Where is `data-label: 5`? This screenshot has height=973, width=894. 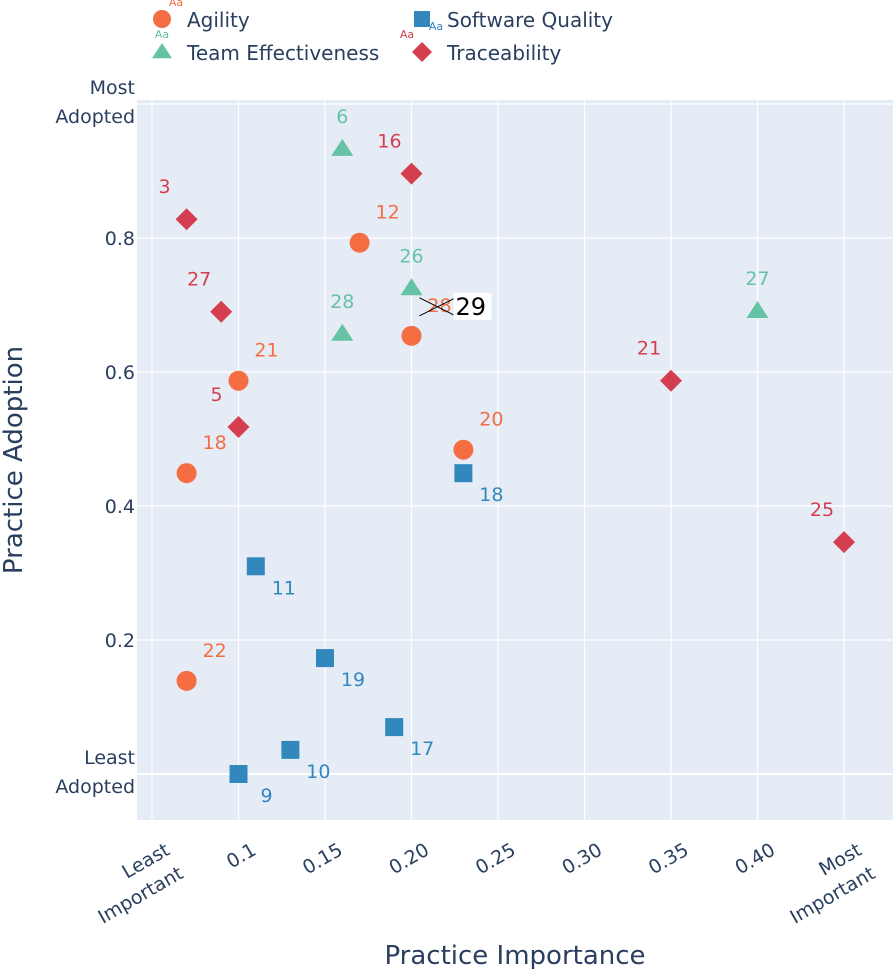
data-label: 5 is located at coordinates (216, 395).